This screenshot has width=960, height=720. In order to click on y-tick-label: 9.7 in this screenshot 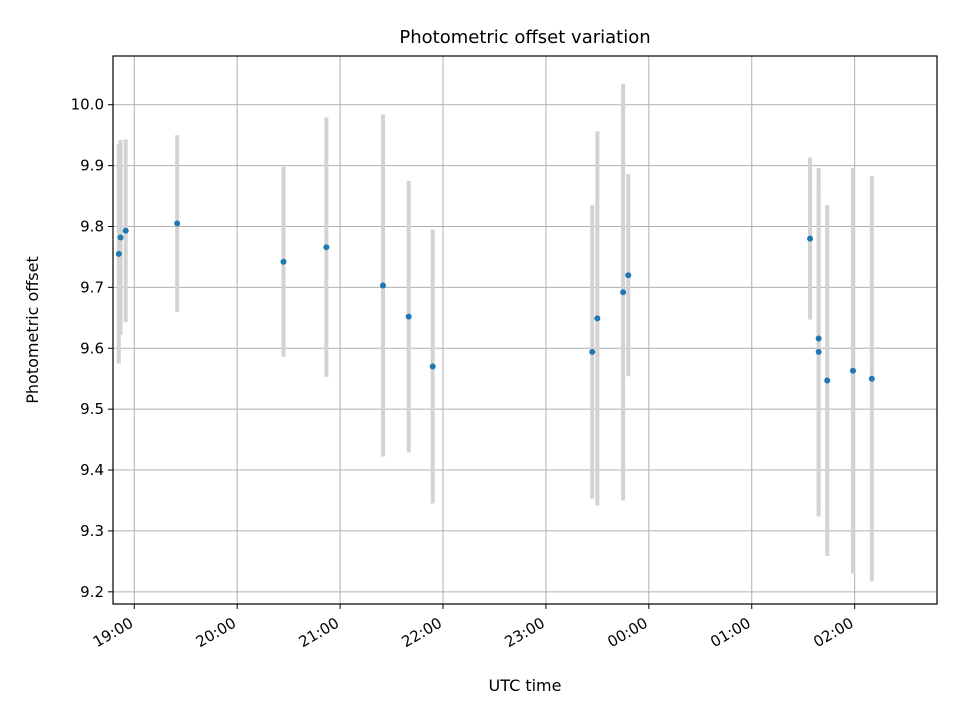, I will do `click(92, 287)`.